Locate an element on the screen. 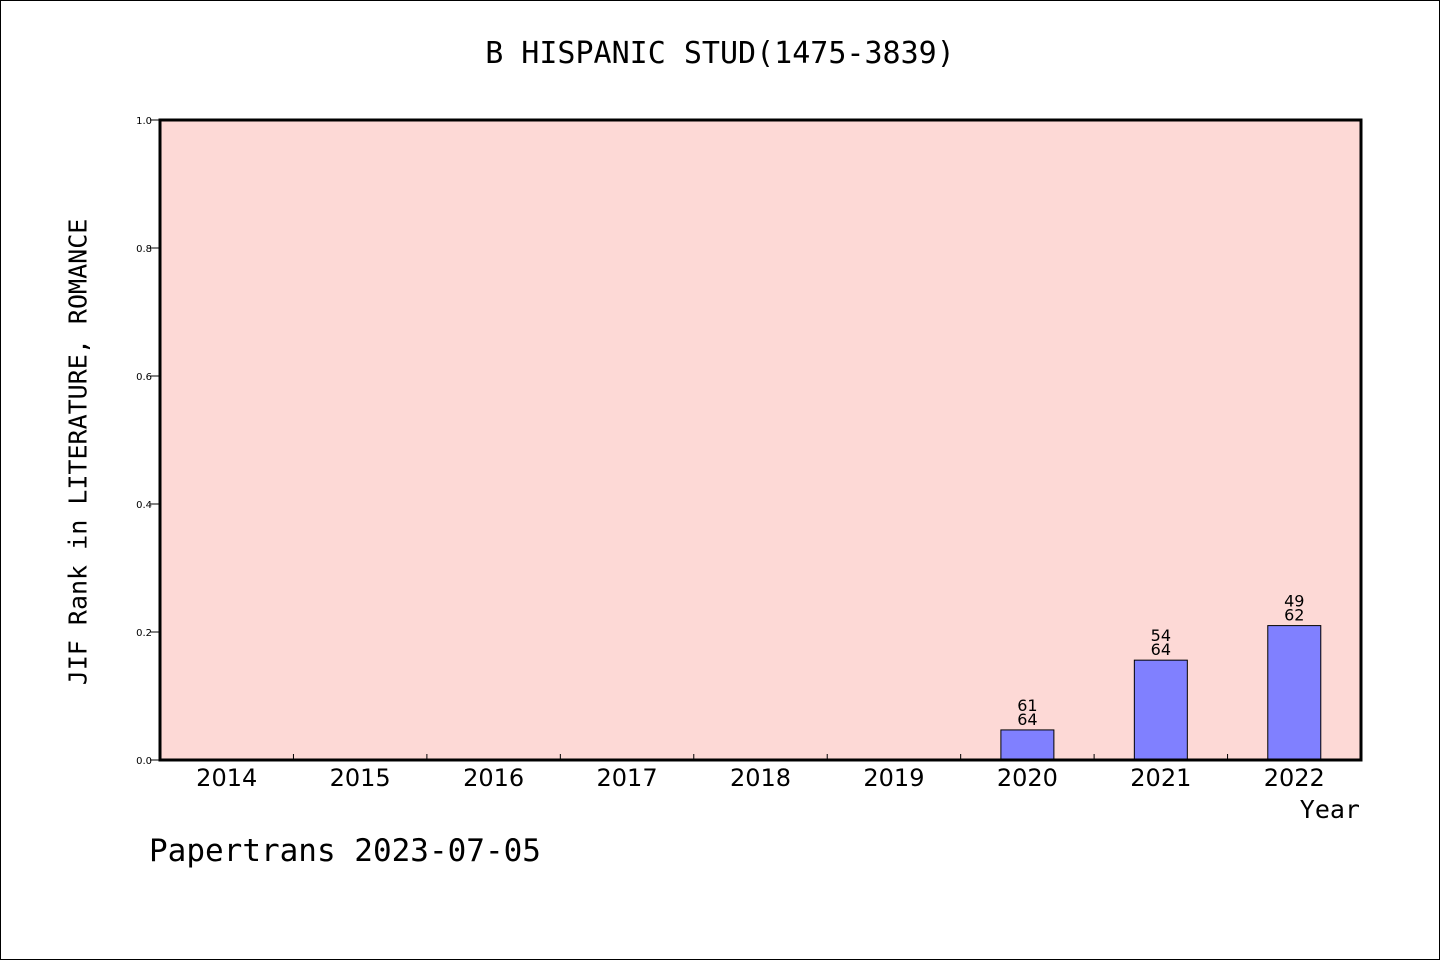 The image size is (1440, 960). y-tick-label-3: 0.6 is located at coordinates (144, 377).